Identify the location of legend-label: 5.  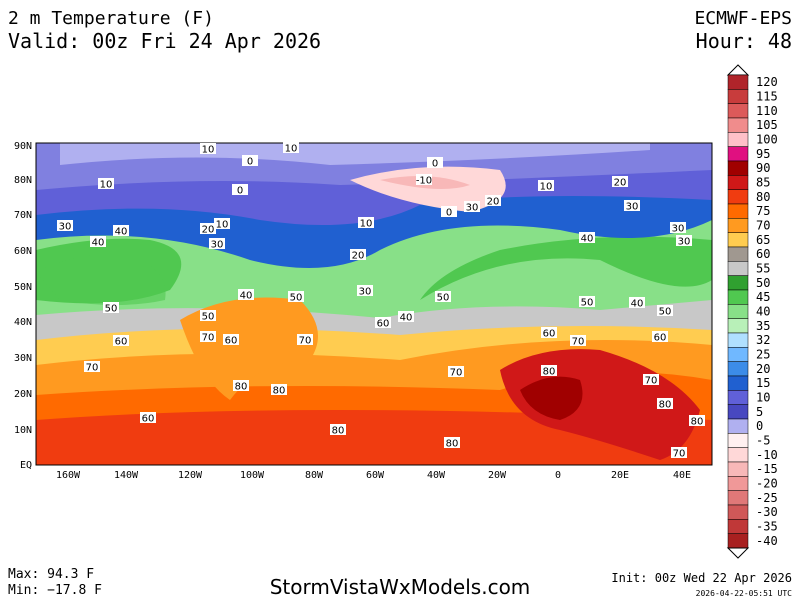
(759, 412).